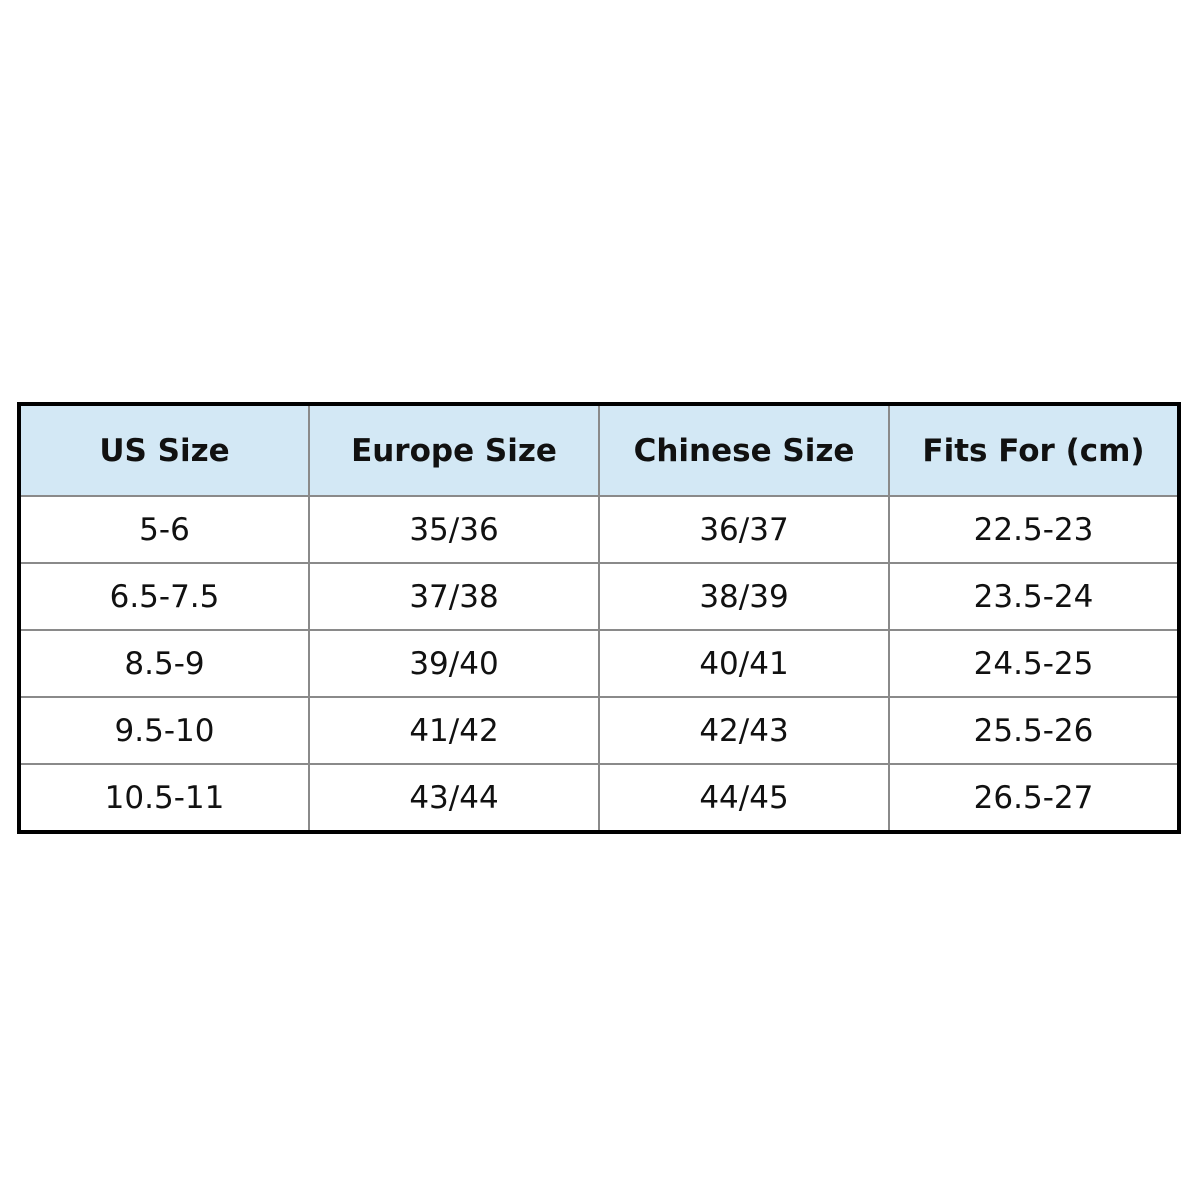  I want to click on table-cell: 41/42, so click(454, 730).